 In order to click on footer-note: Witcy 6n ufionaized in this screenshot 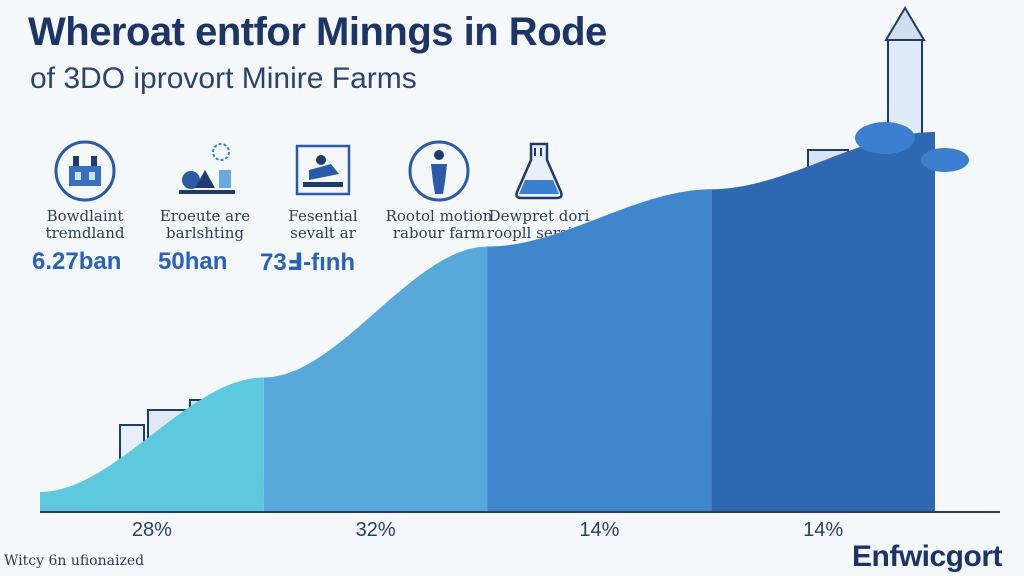, I will do `click(74, 561)`.